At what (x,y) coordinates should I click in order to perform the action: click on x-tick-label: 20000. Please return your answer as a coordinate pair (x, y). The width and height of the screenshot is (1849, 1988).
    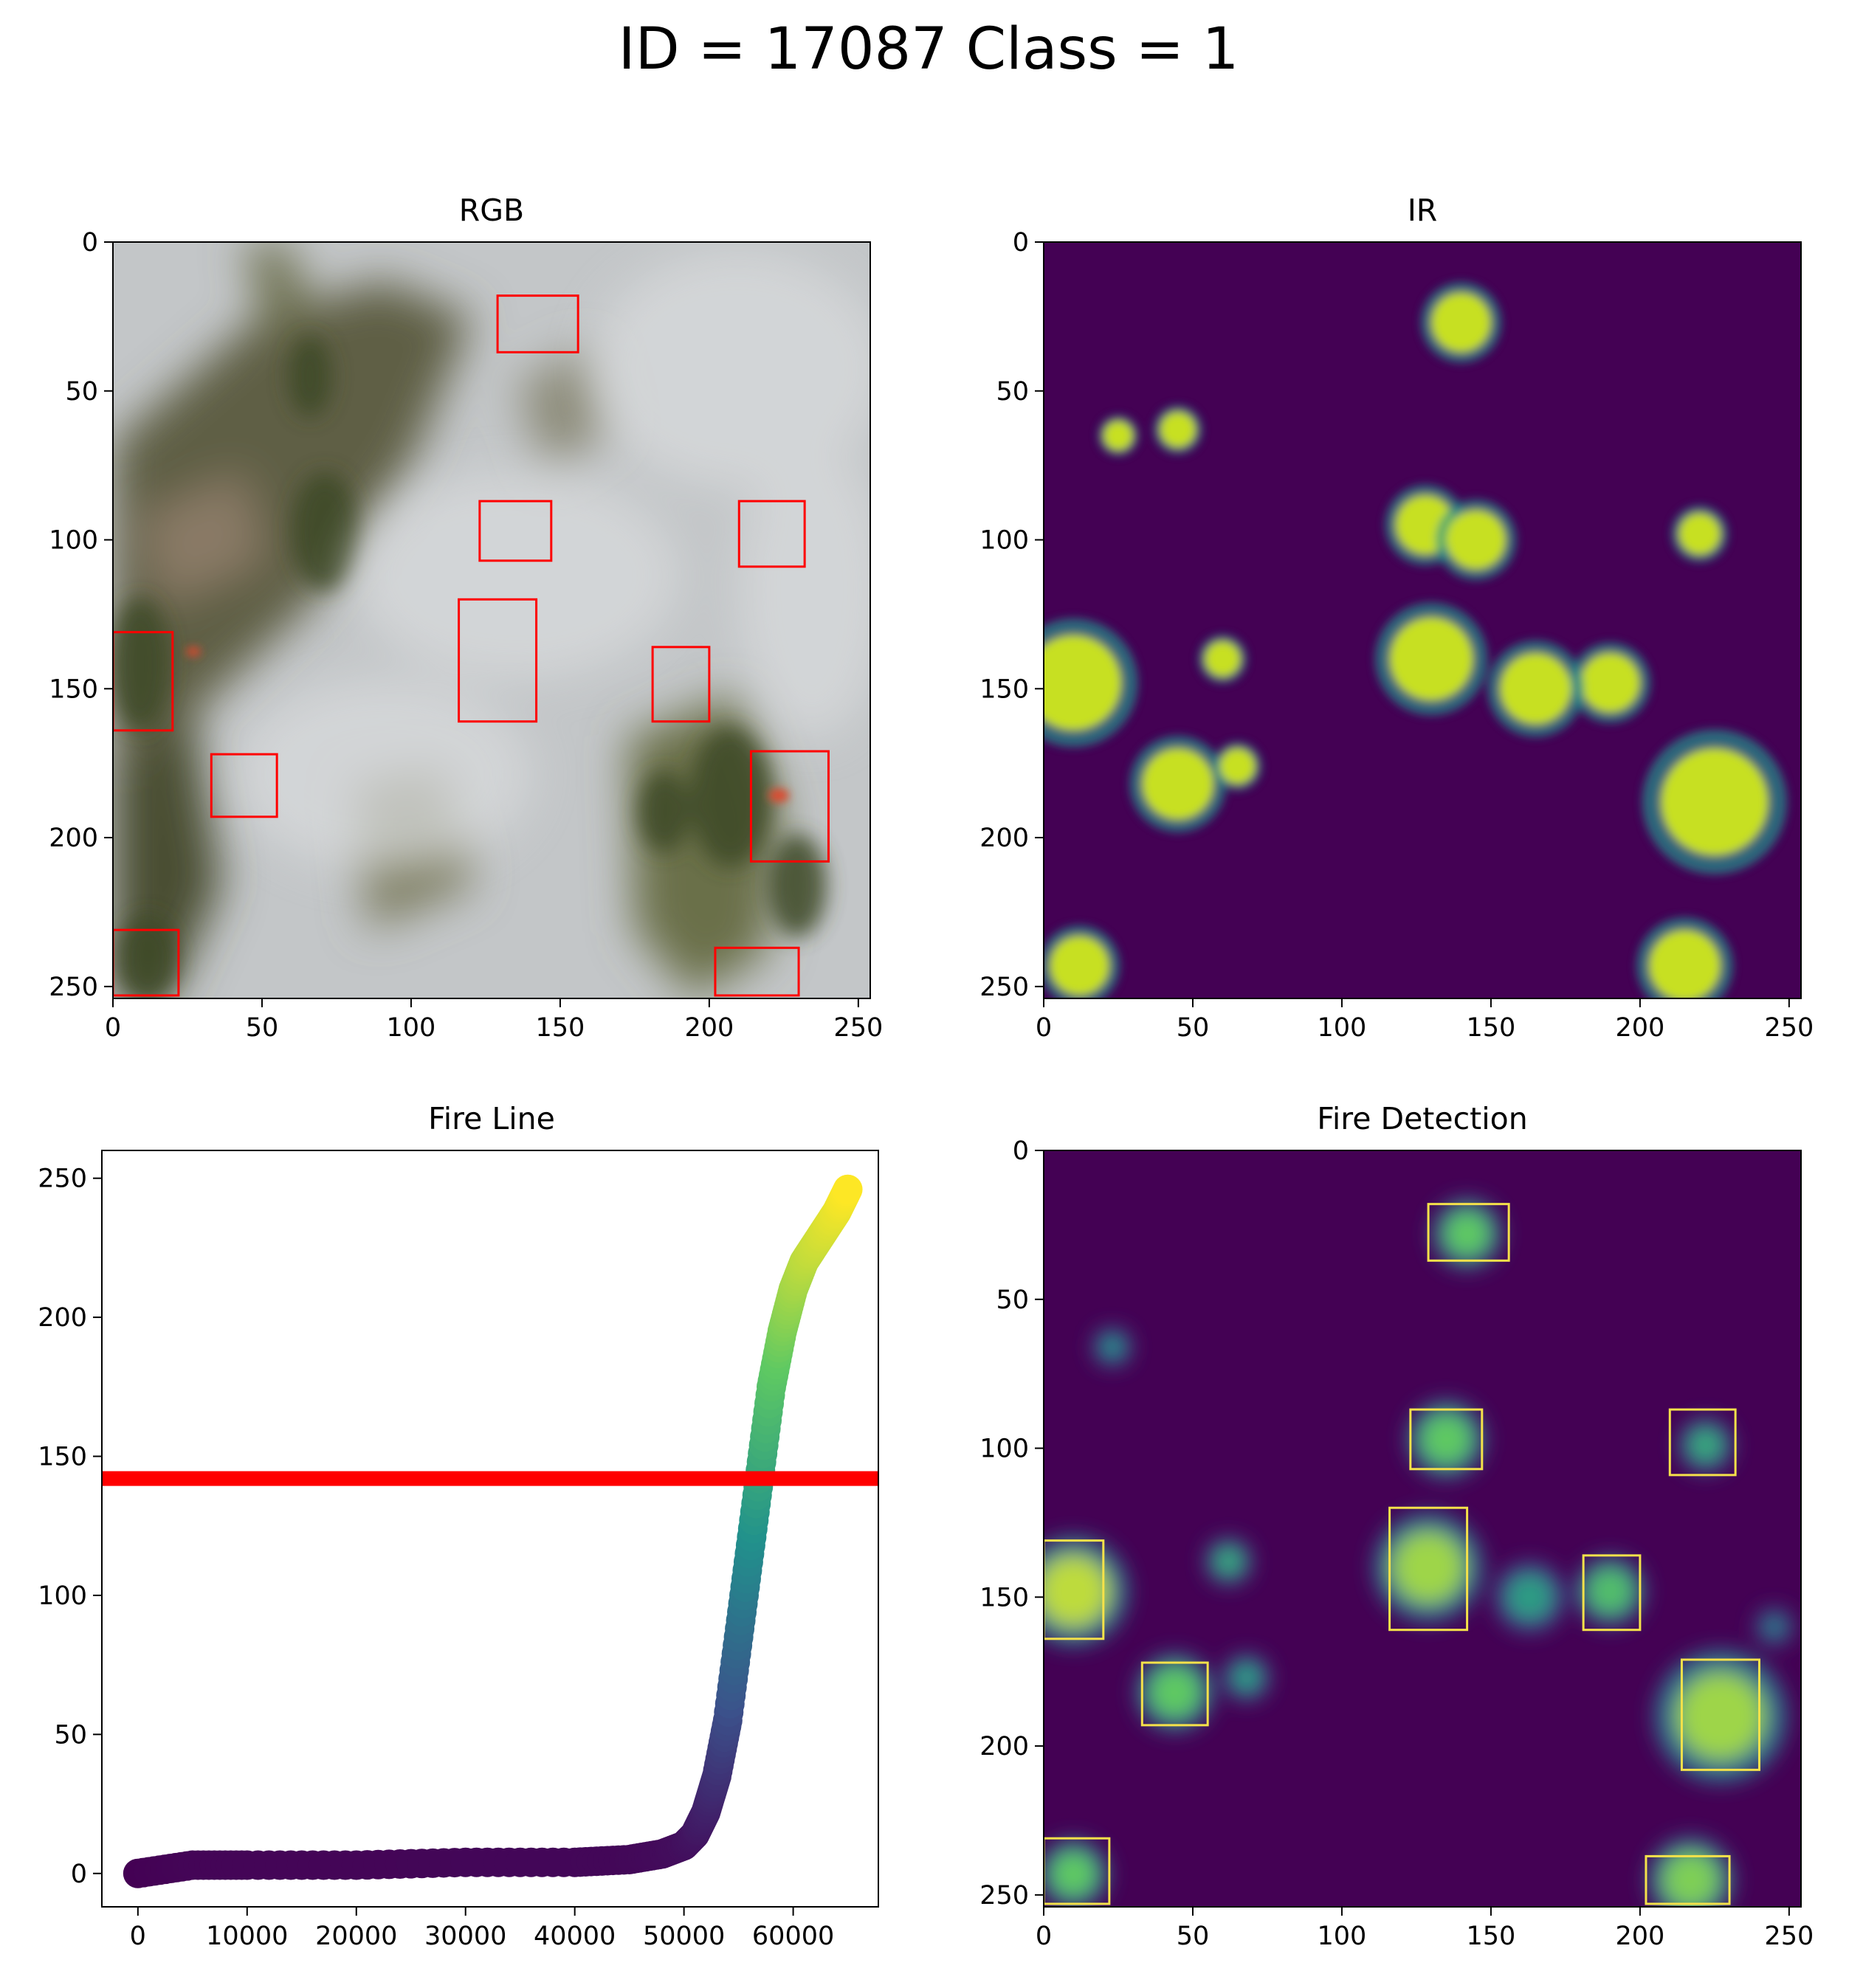
    Looking at the image, I should click on (356, 1936).